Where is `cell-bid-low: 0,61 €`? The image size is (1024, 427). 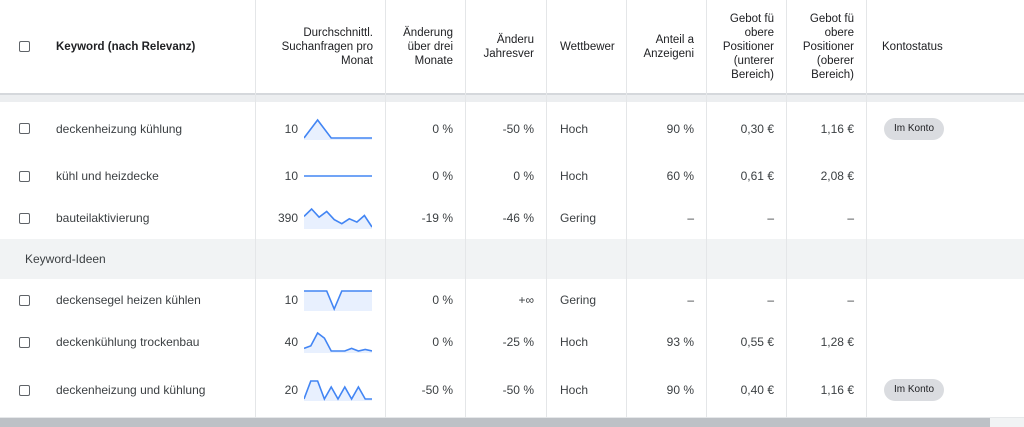 cell-bid-low: 0,61 € is located at coordinates (757, 176).